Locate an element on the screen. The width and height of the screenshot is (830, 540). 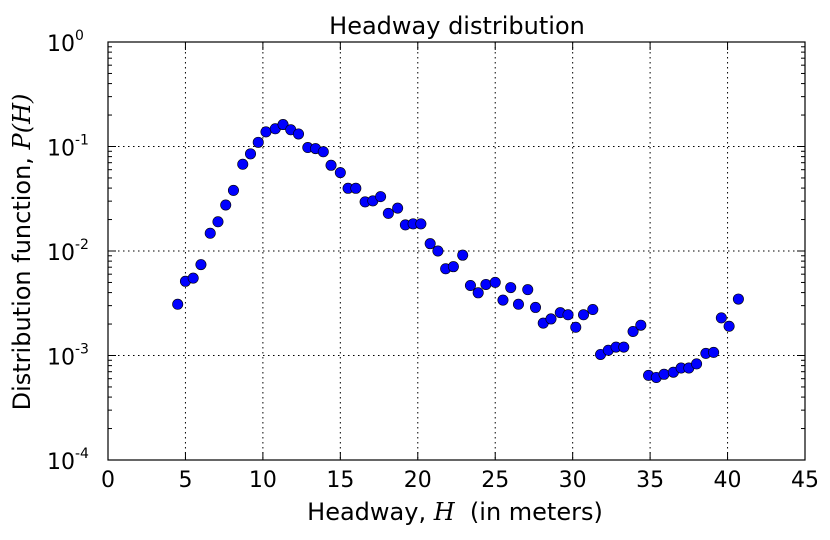
x-tick-label: 10 is located at coordinates (263, 480).